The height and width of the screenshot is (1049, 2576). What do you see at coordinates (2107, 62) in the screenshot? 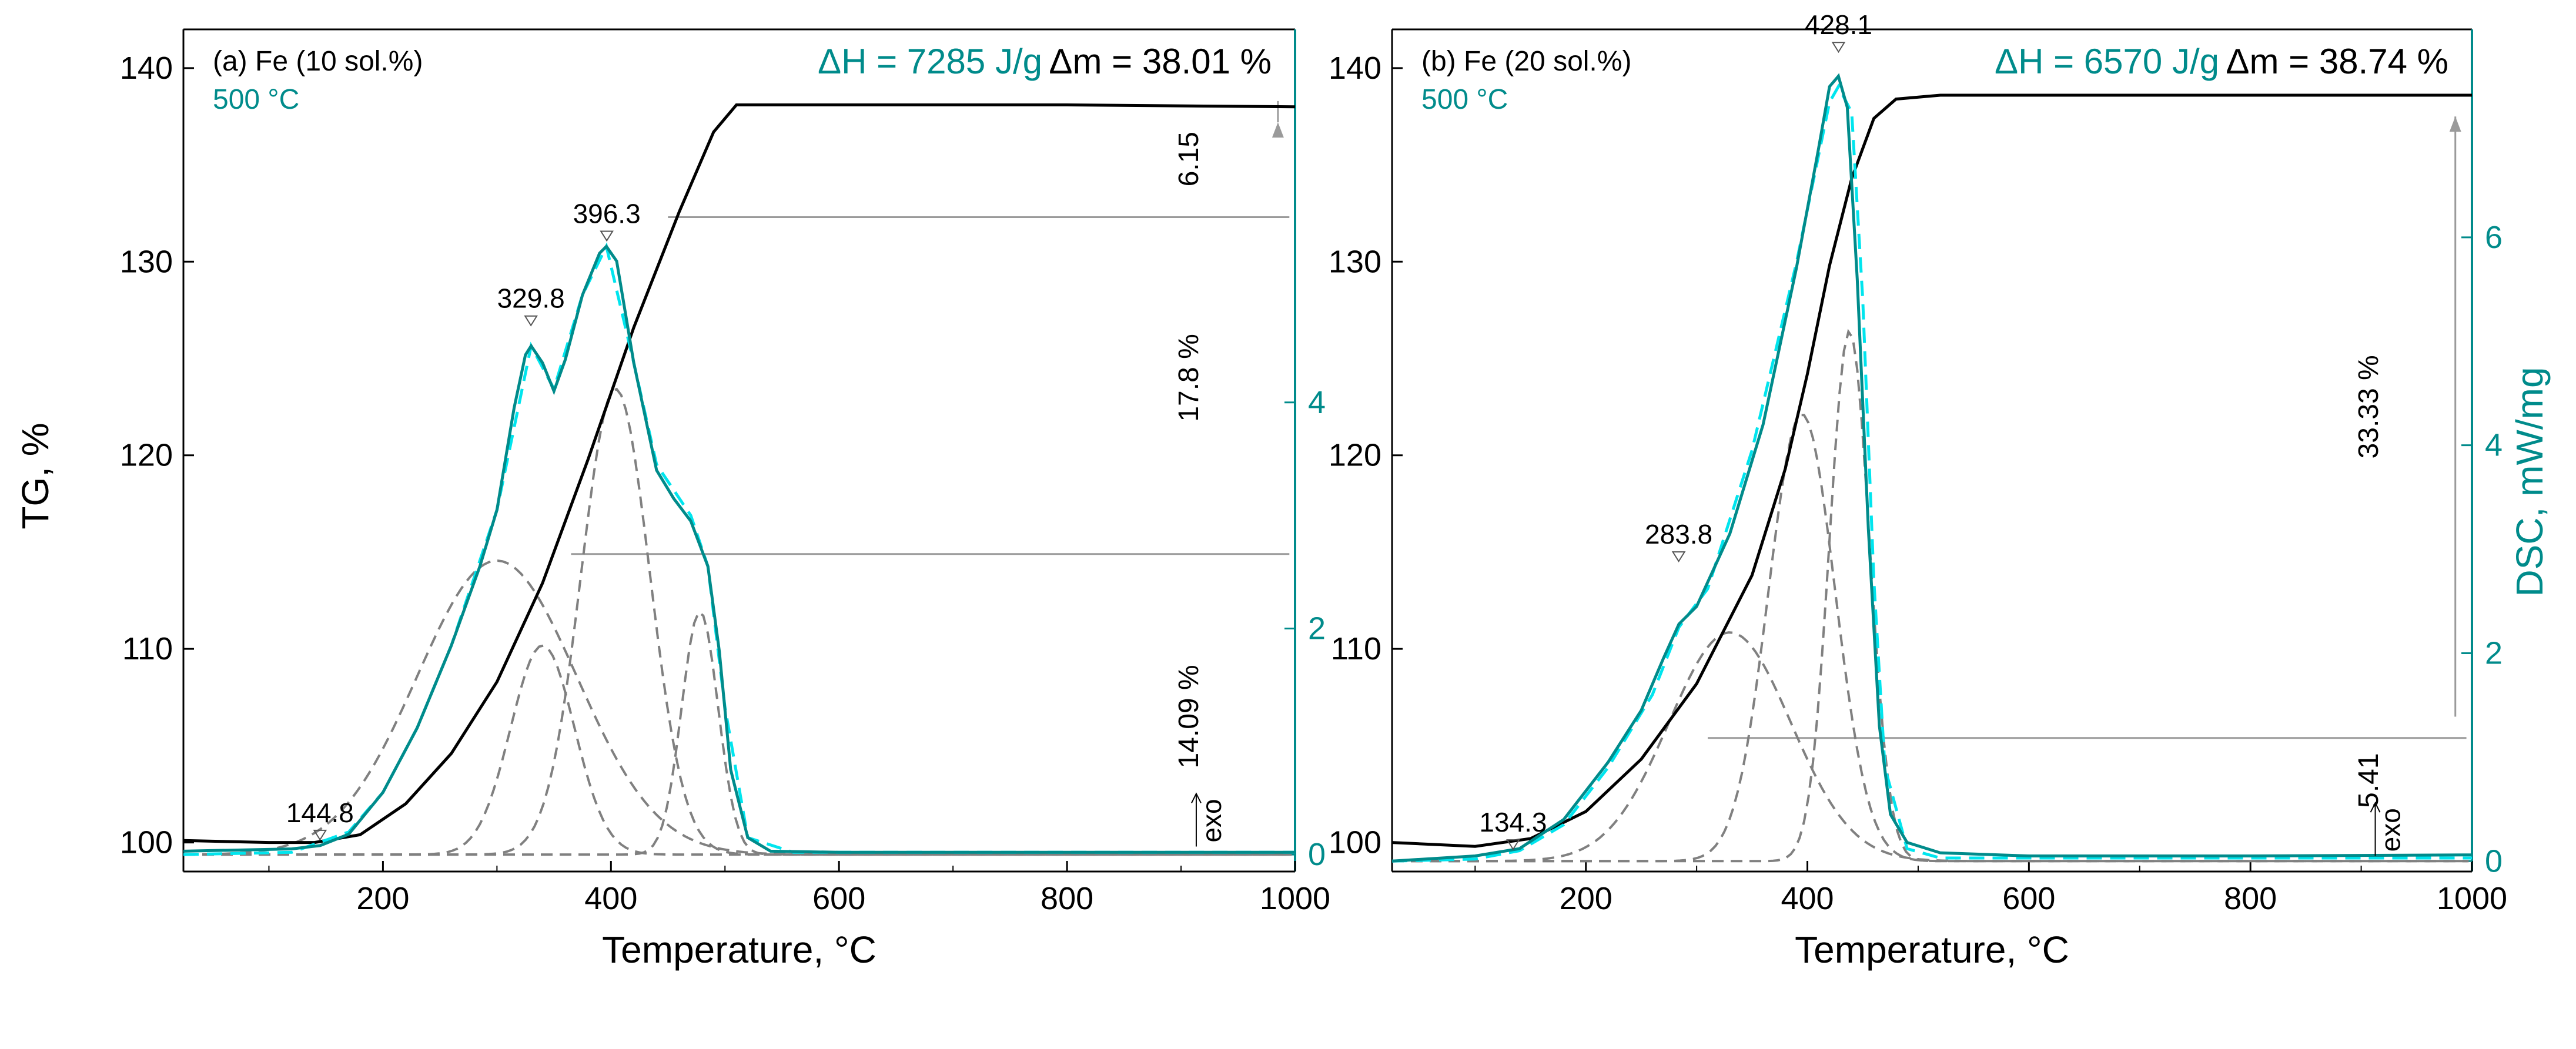
I see `enthalpy-label: ΔH = 6570 J/g` at bounding box center [2107, 62].